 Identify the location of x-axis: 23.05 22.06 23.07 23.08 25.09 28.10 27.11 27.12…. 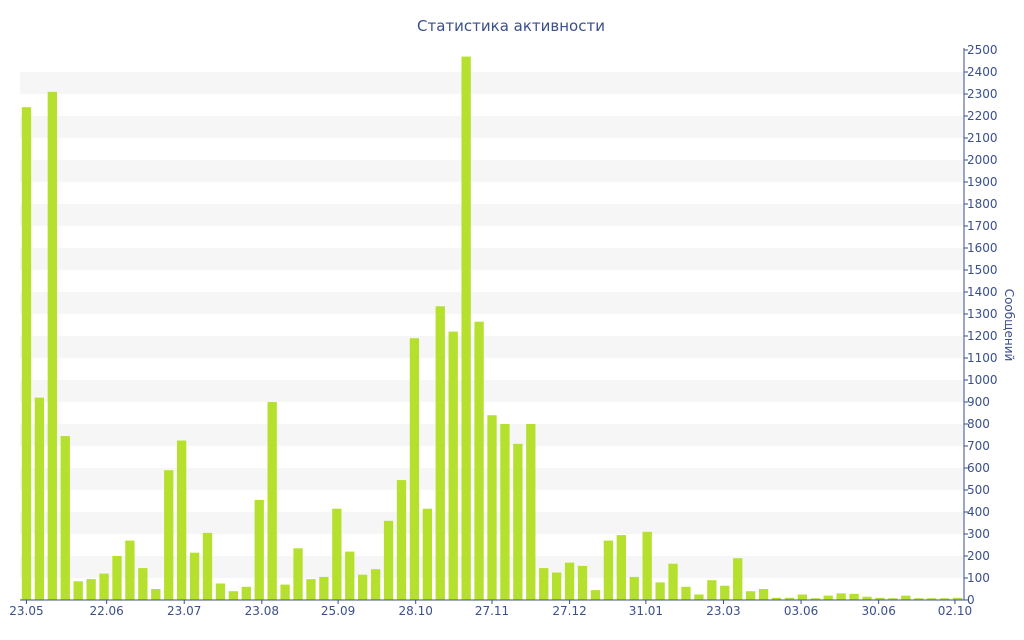
(490, 608).